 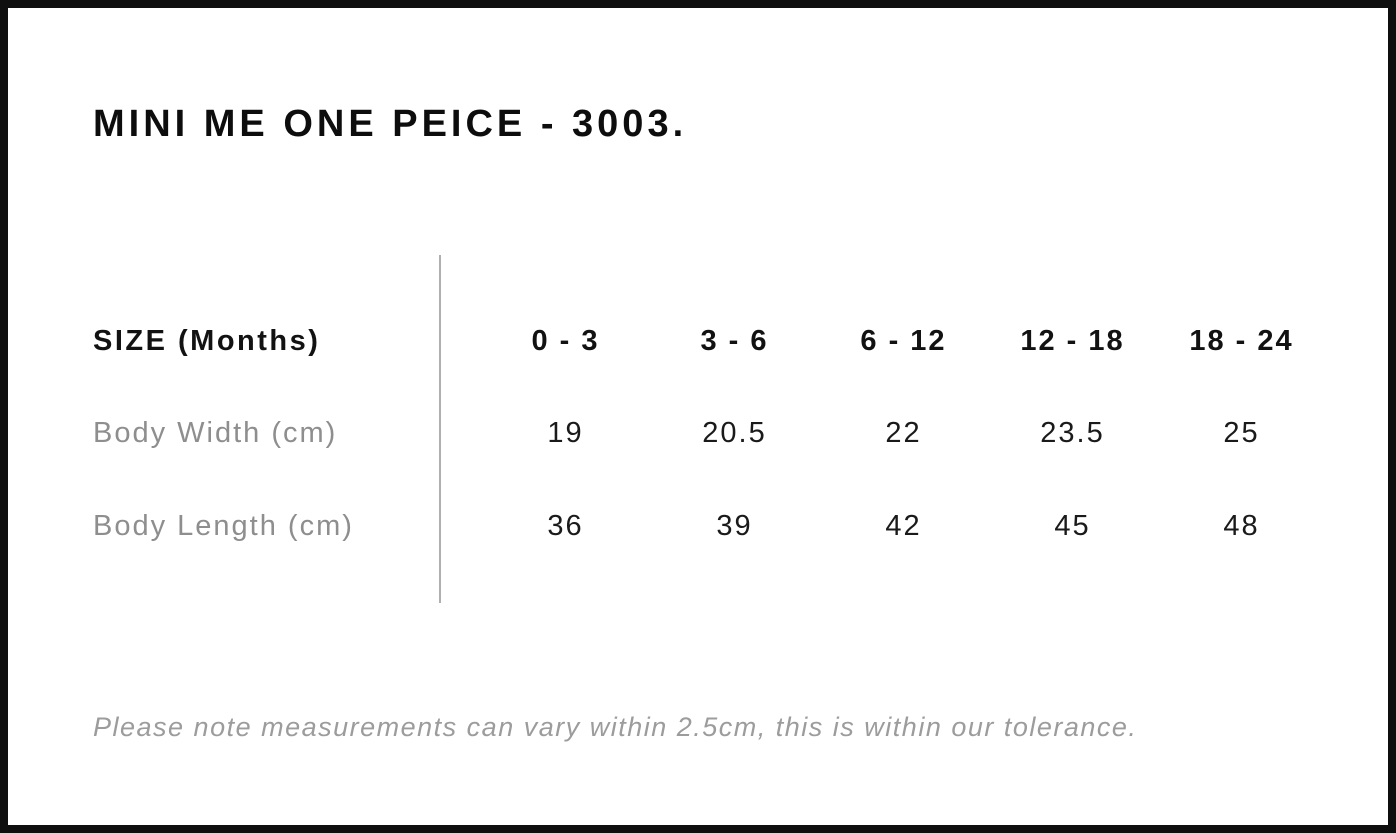 I want to click on page-title: MINI ME ONE PEICE - 3003., so click(x=390, y=124).